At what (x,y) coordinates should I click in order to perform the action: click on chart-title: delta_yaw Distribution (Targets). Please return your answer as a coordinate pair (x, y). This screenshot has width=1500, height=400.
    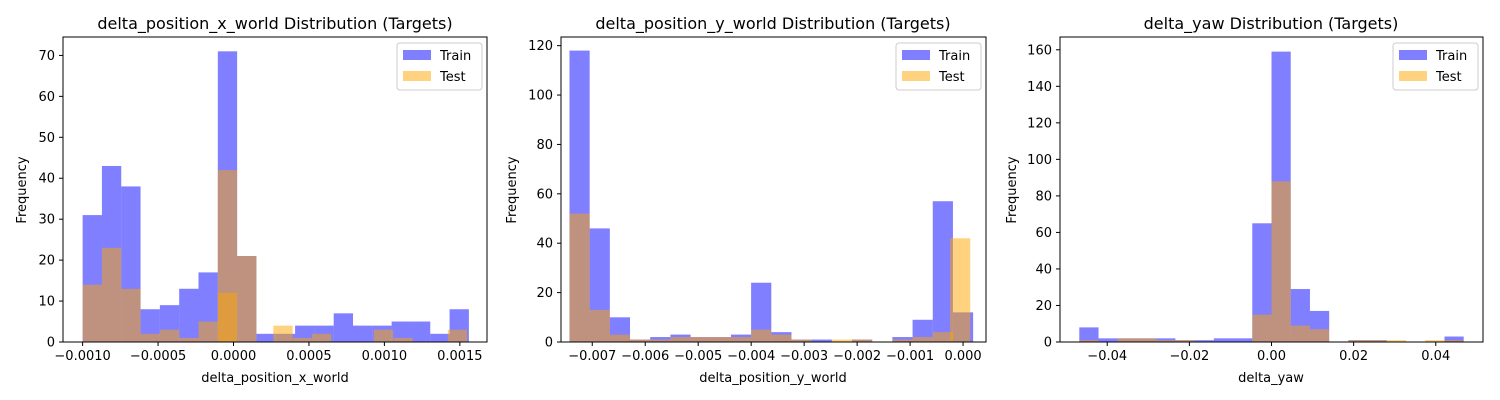
    Looking at the image, I should click on (1271, 24).